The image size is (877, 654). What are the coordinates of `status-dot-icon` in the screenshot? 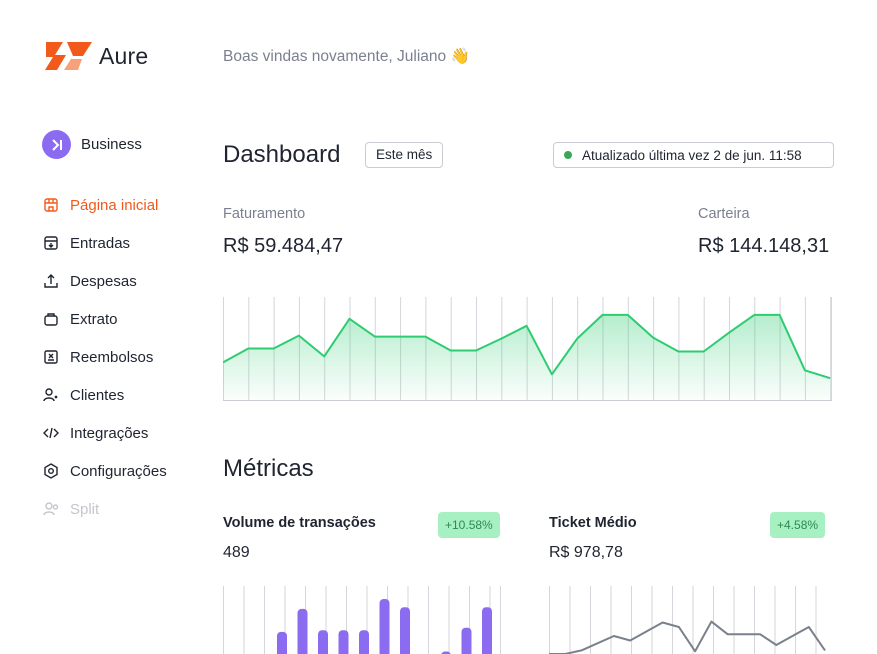 It's located at (568, 155).